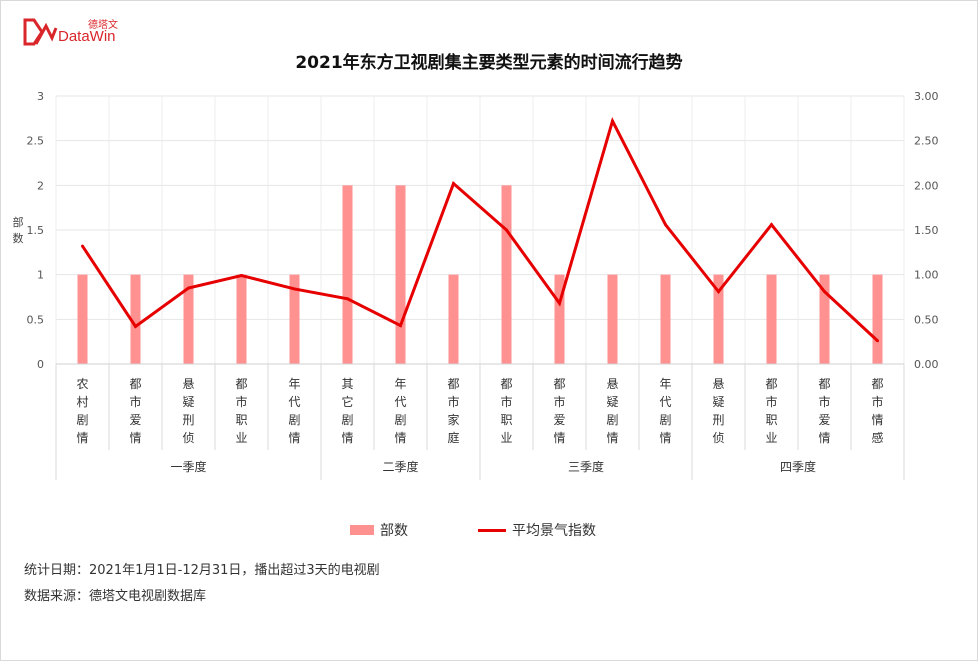 The image size is (978, 661). Describe the element at coordinates (188, 466) in the screenshot. I see `x-group-label: 一季度` at that location.